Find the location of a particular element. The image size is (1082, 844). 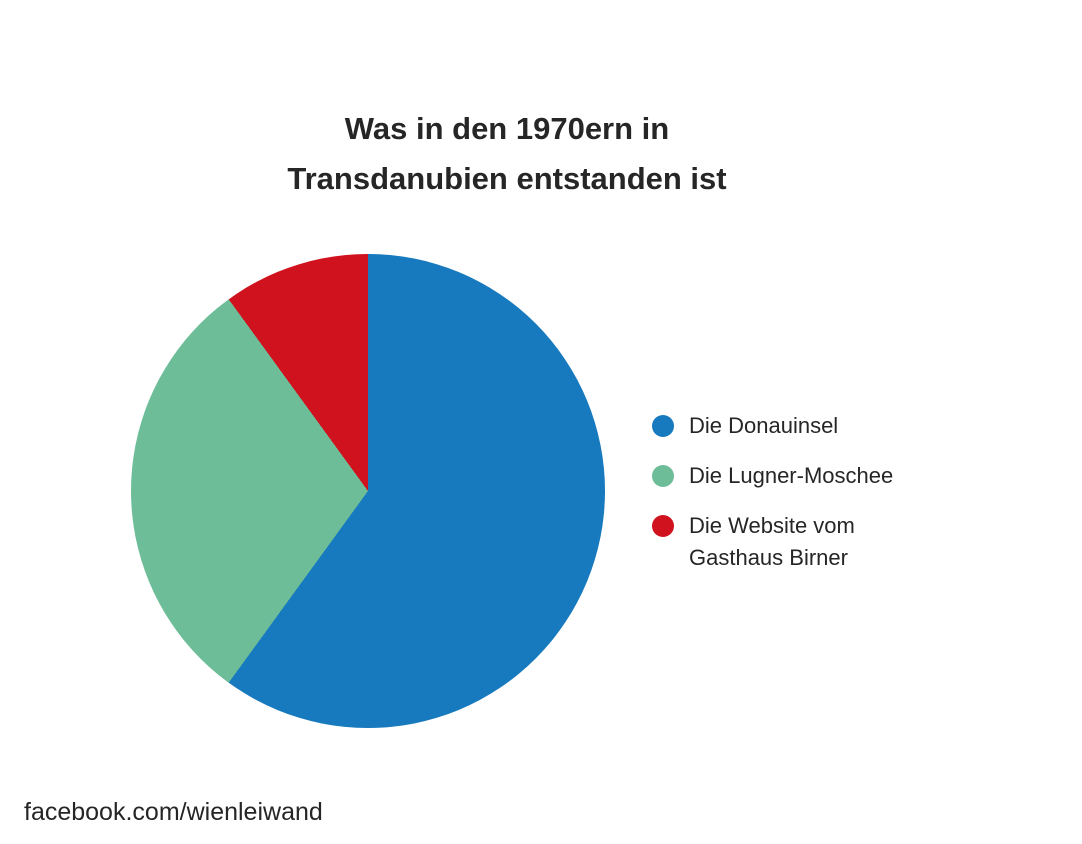

legend-item: Die Lugner-Moschee is located at coordinates (778, 476).